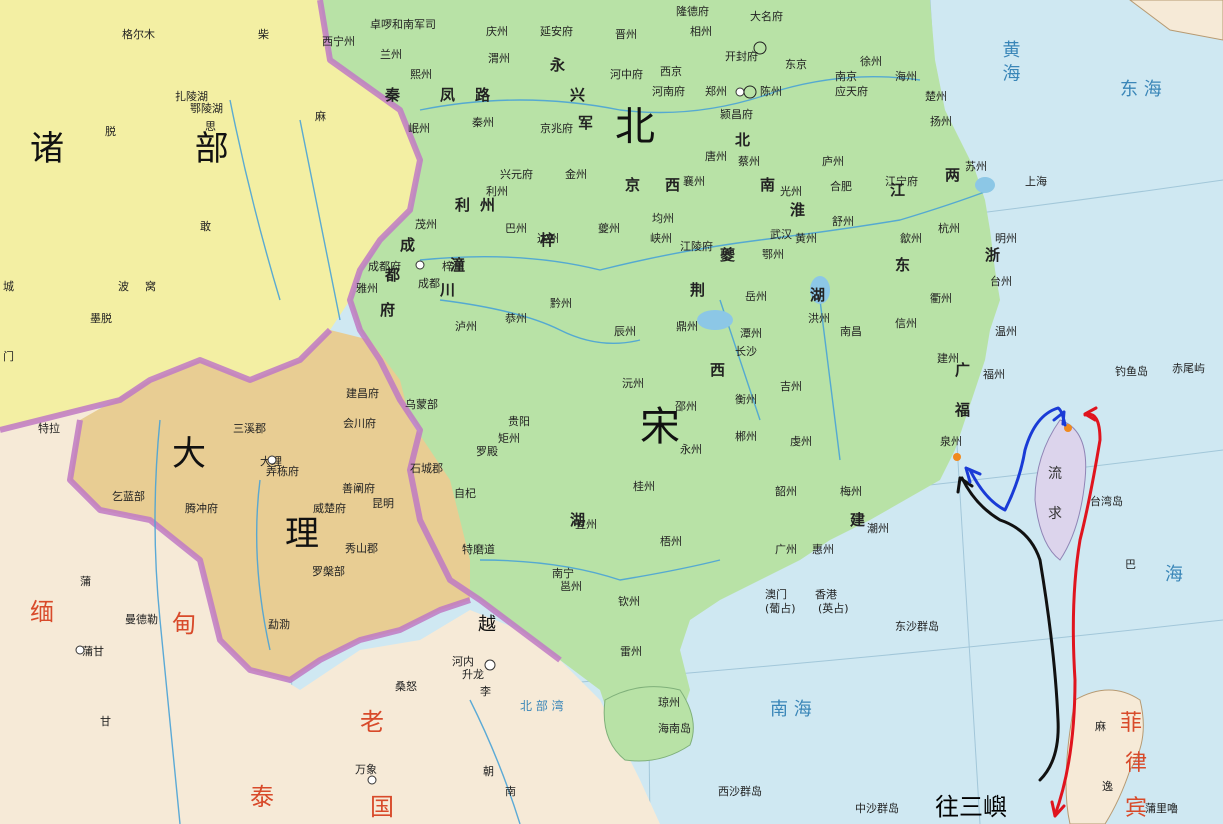  I want to click on place-label: 逸, so click(1107, 786).